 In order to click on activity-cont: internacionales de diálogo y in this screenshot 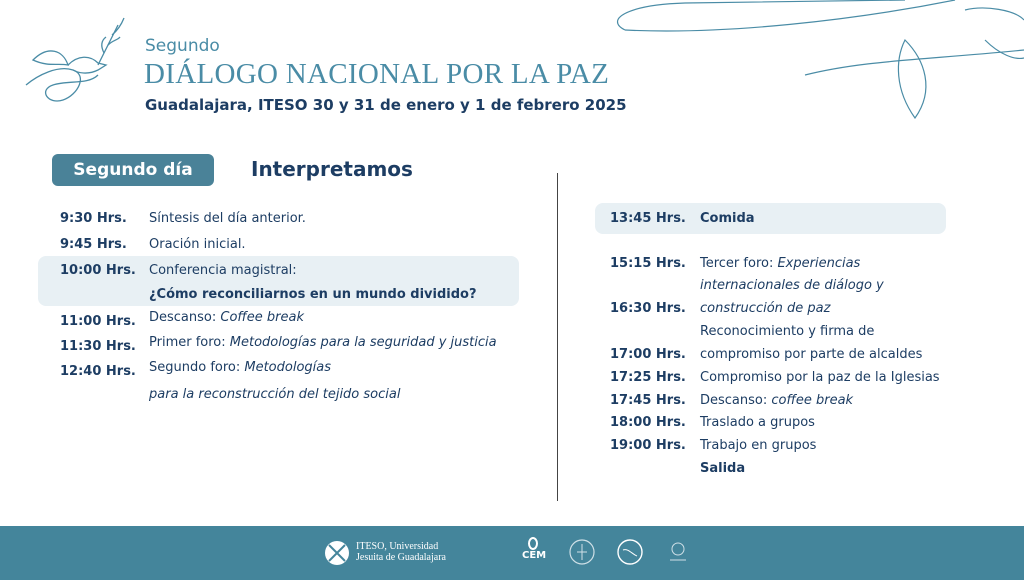, I will do `click(792, 285)`.